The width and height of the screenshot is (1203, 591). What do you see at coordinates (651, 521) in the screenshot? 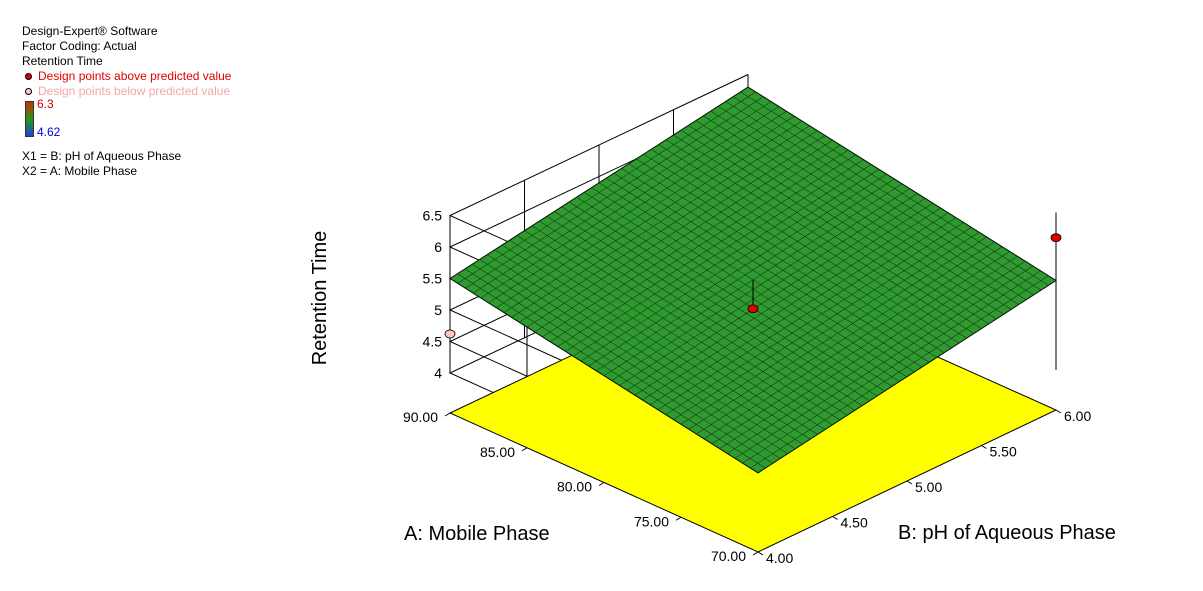
I see `y-tick-label: 75.00` at bounding box center [651, 521].